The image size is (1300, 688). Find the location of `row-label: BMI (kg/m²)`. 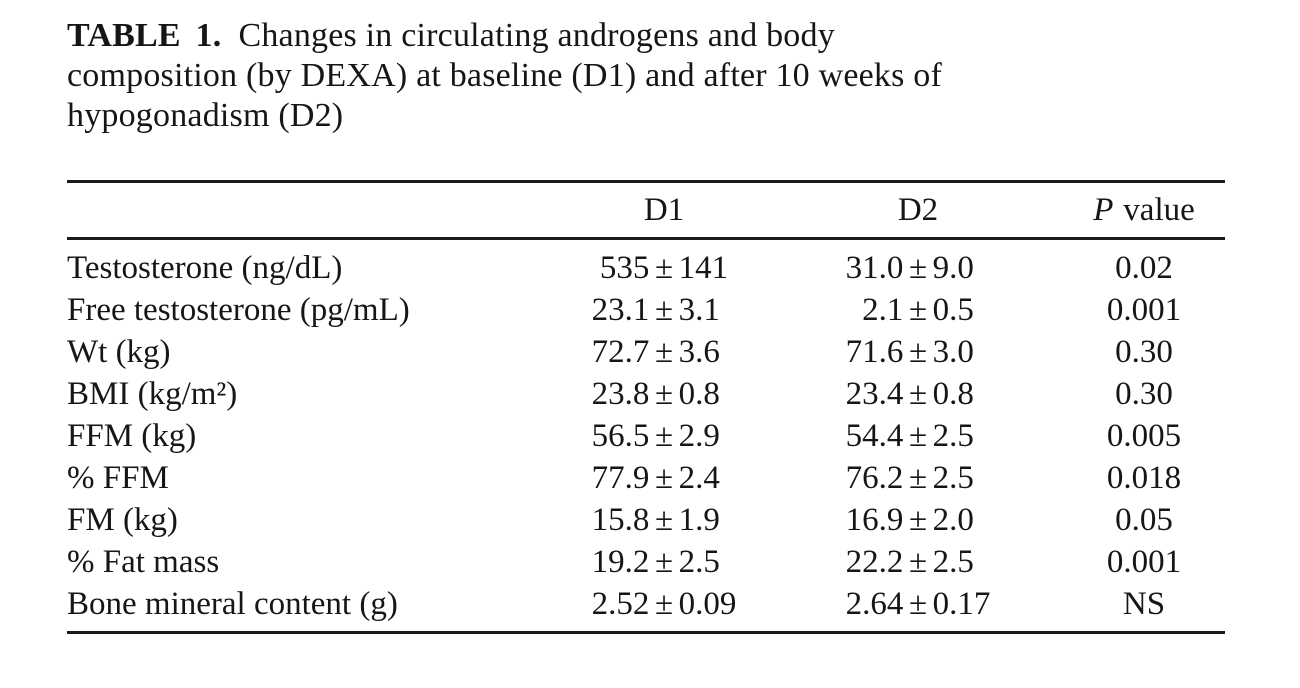

row-label: BMI (kg/m²) is located at coordinates (152, 394).